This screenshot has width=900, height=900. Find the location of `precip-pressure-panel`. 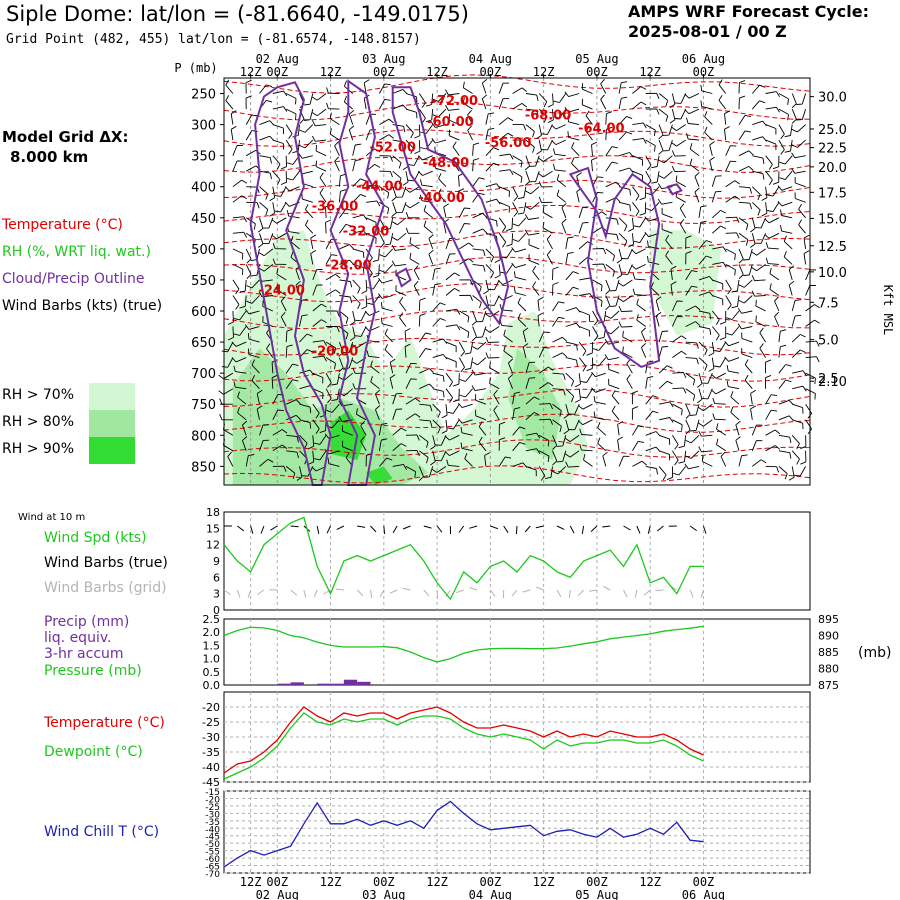

precip-pressure-panel is located at coordinates (517, 652).